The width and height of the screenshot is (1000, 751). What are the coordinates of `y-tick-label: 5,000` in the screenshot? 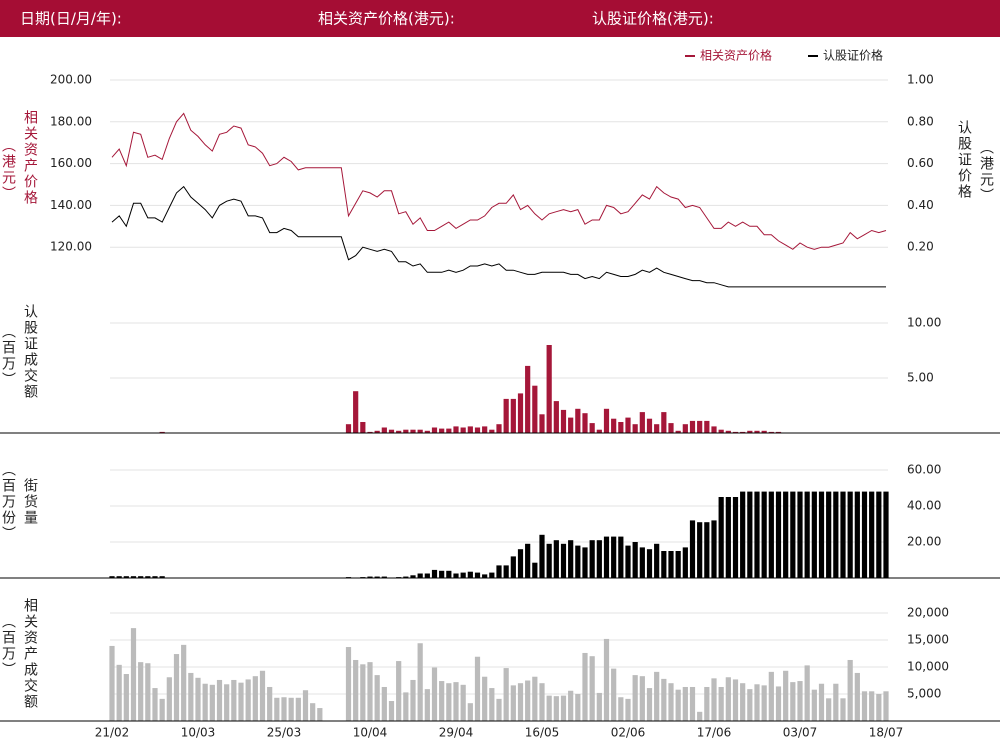 It's located at (924, 694).